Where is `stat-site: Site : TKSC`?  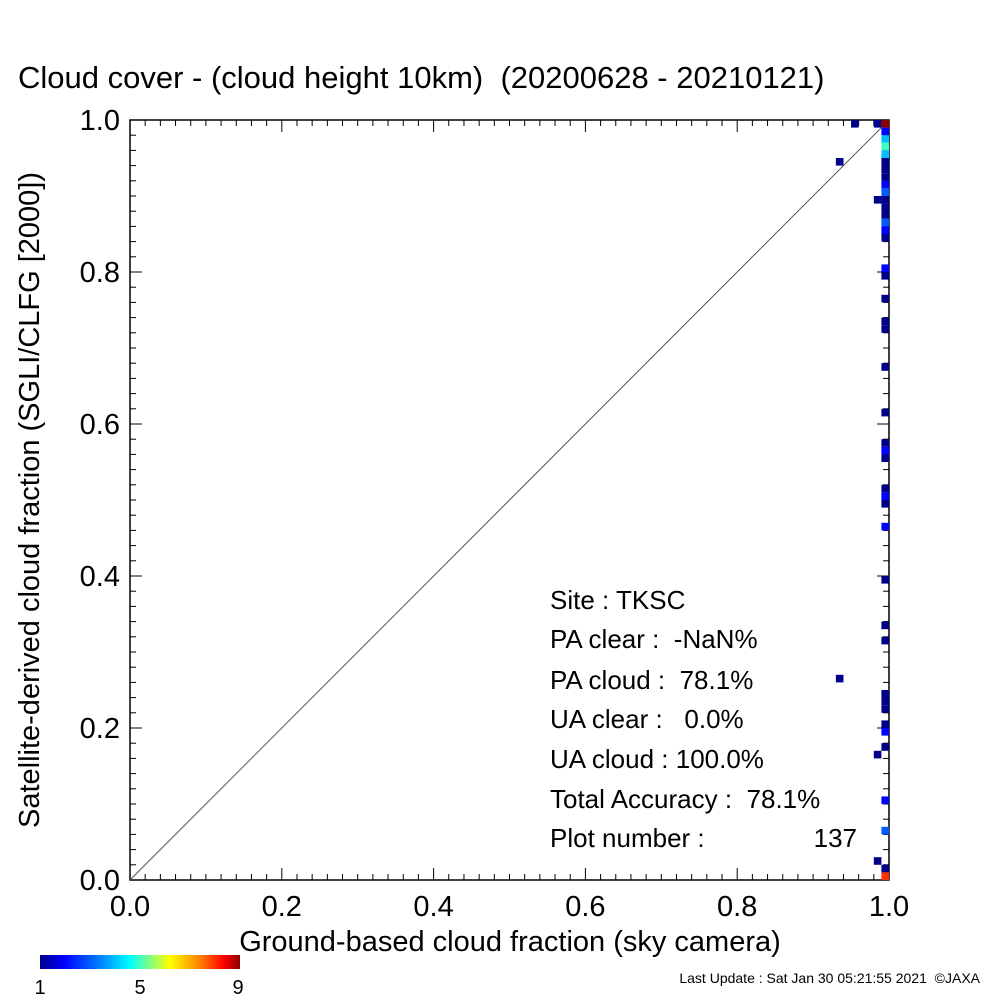
stat-site: Site : TKSC is located at coordinates (617, 600).